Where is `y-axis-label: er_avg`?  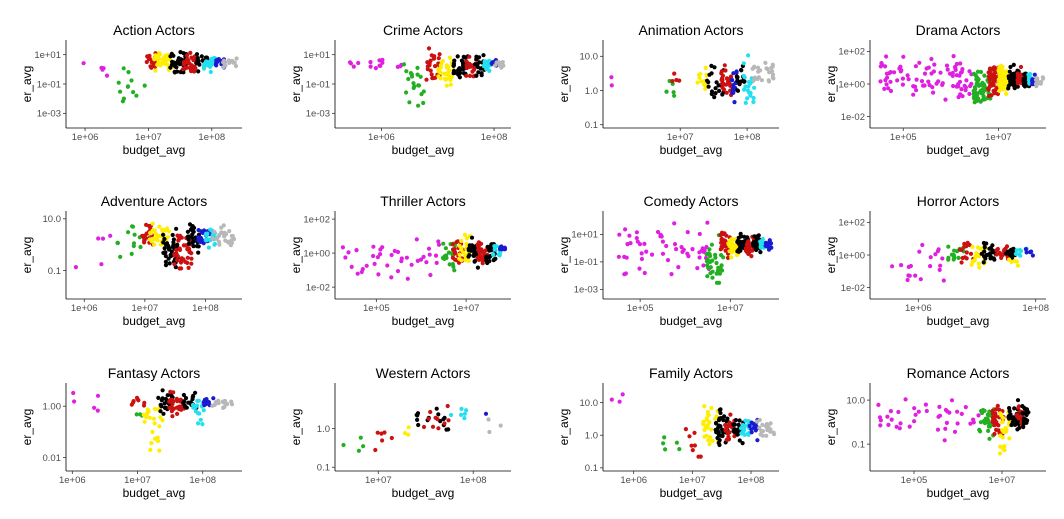 y-axis-label: er_avg is located at coordinates (831, 255).